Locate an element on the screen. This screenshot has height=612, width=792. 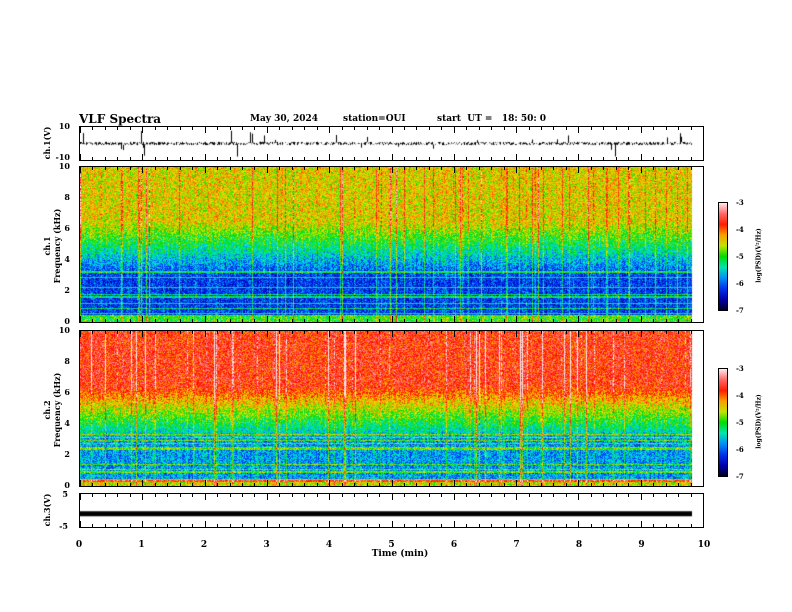
colorbar-tick: -3 is located at coordinates (740, 202).